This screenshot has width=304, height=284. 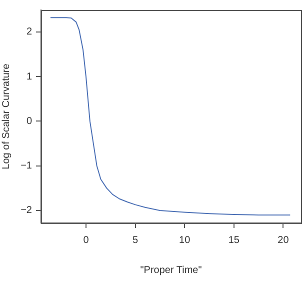 What do you see at coordinates (26, 210) in the screenshot?
I see `y-tick-label: −2` at bounding box center [26, 210].